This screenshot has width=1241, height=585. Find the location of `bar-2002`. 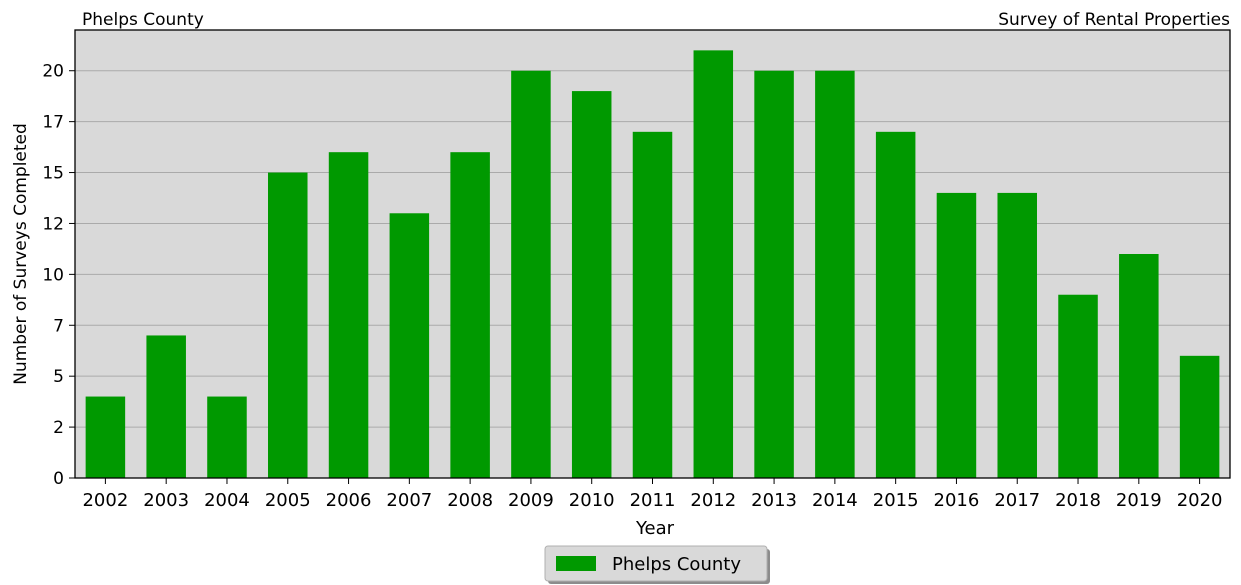

bar-2002 is located at coordinates (105, 437).